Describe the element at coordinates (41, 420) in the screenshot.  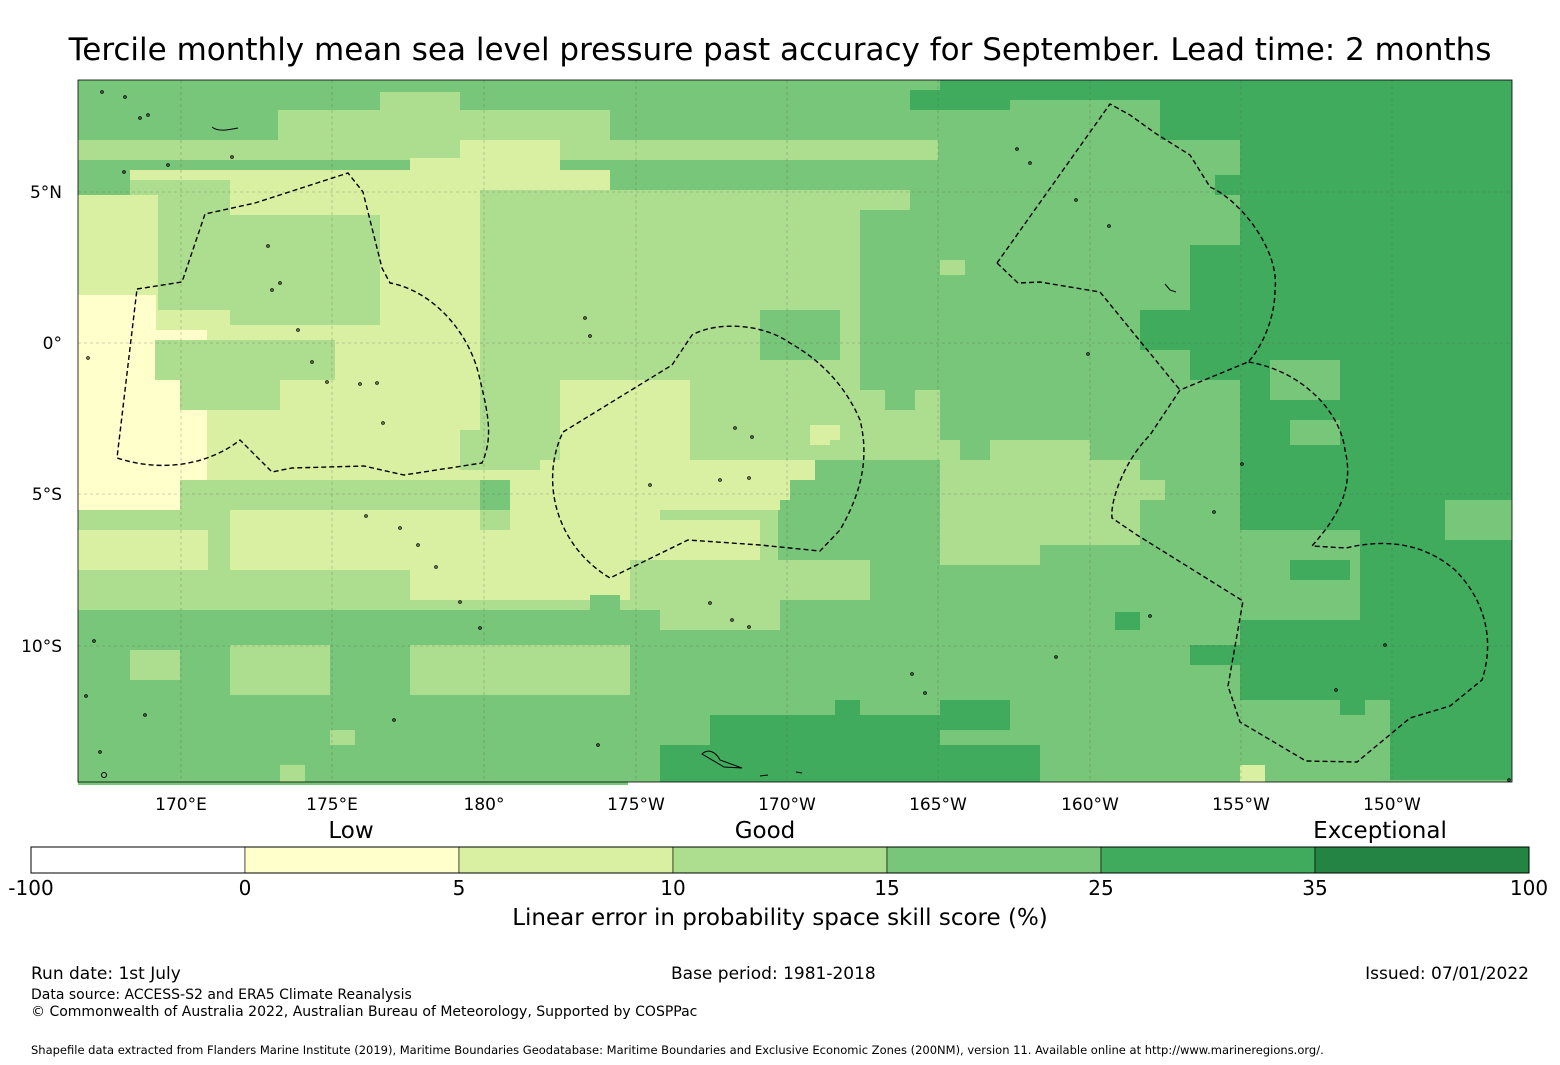
I see `latitude-labels: 5°N 0° 5°S 10°S` at that location.